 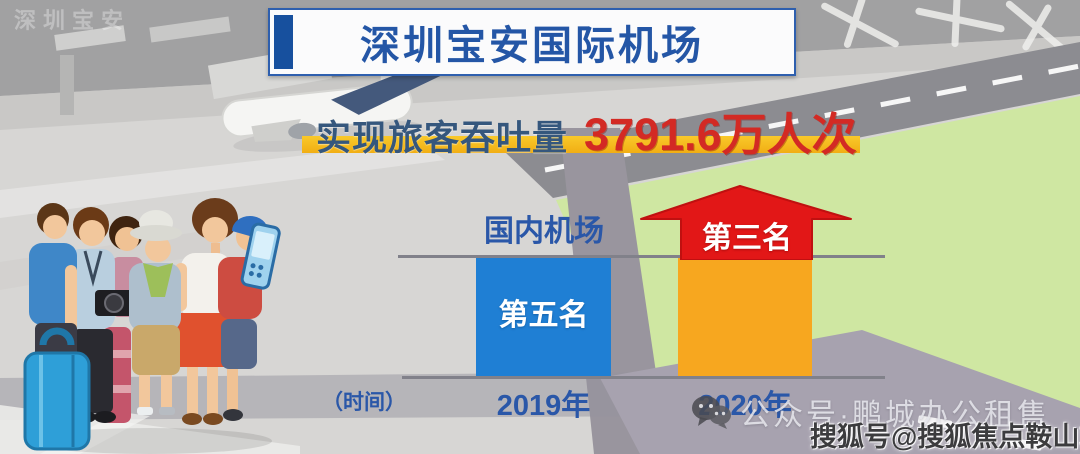 What do you see at coordinates (747, 238) in the screenshot?
I see `bar-2020-rank-label: 第三名` at bounding box center [747, 238].